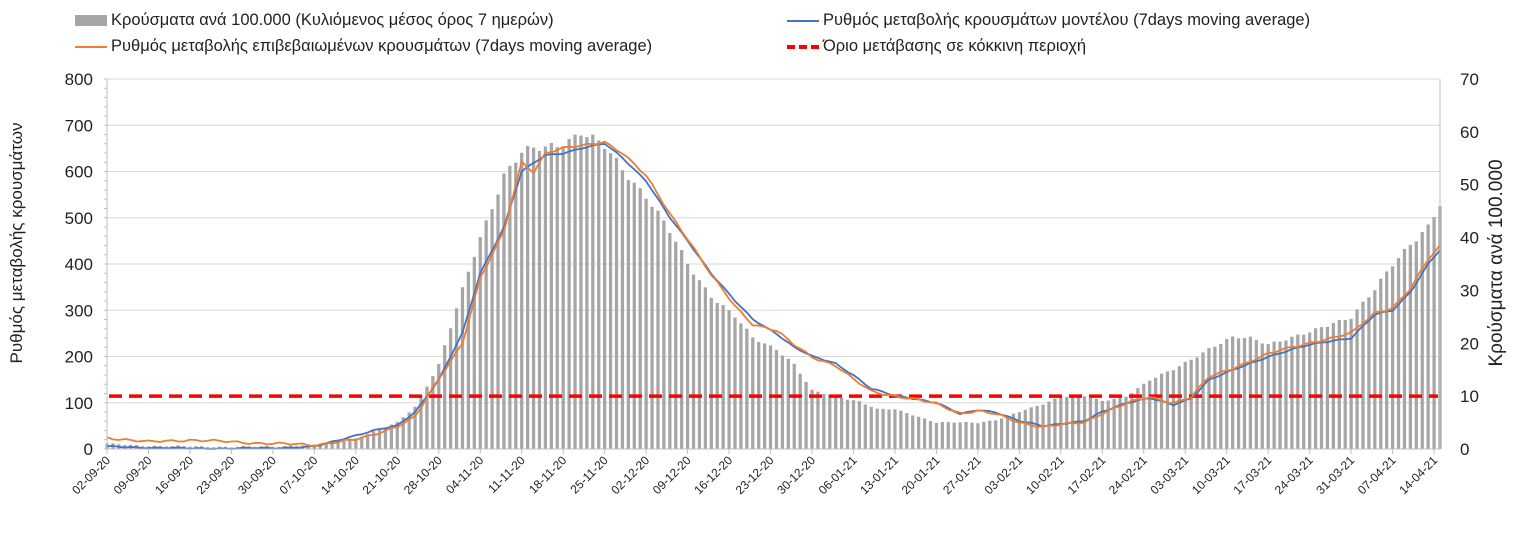  What do you see at coordinates (936, 46) in the screenshot?
I see `legend-item-threshold: Όριο μετάβασης σε κόκκινη περιοχή` at bounding box center [936, 46].